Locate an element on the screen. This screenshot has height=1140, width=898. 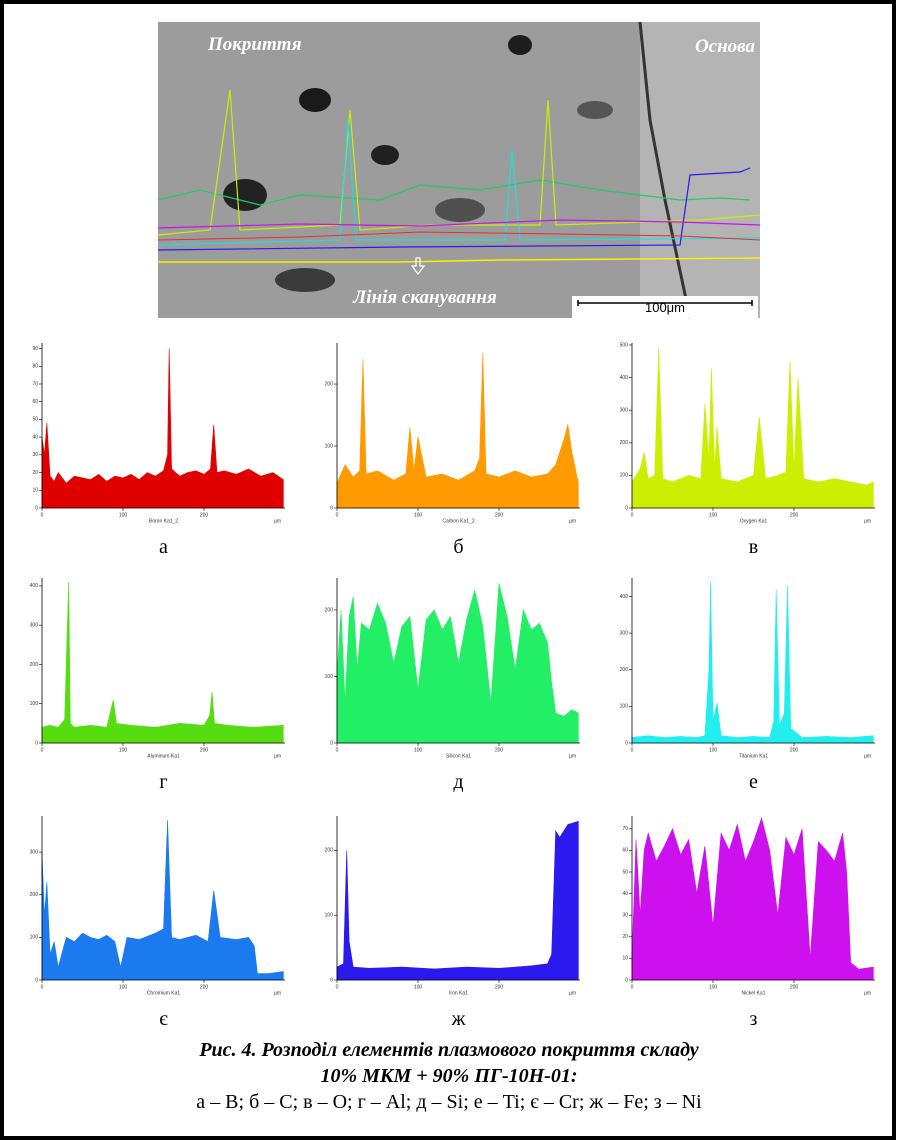
scan-line-label: Лінія сканування is located at coordinates (424, 297).